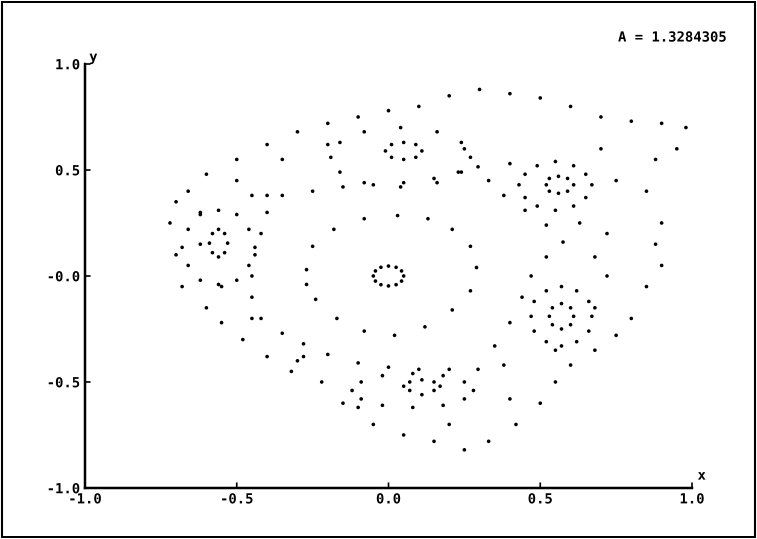 This screenshot has height=539, width=757. What do you see at coordinates (68, 170) in the screenshot?
I see `y-tick-label: 0.5` at bounding box center [68, 170].